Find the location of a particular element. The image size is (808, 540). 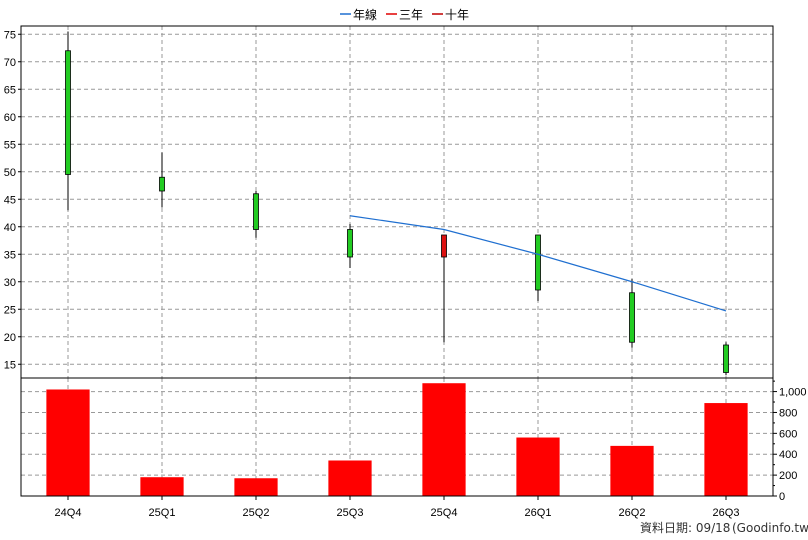

candle-body-25Q4 is located at coordinates (444, 246).